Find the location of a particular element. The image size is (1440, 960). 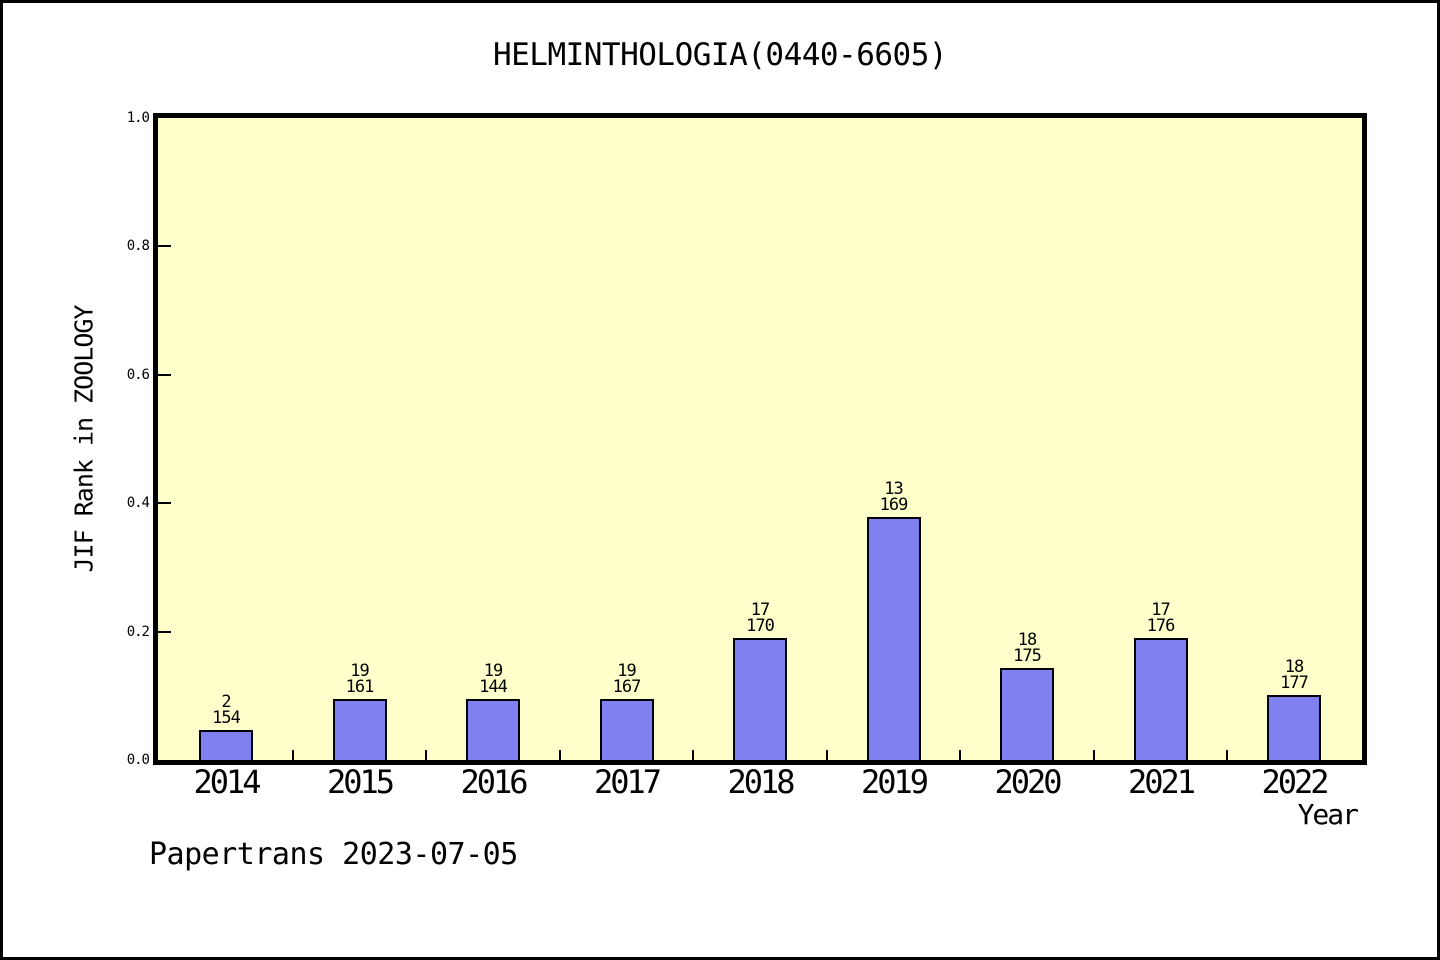

x-axis-label: Year is located at coordinates (1328, 814).